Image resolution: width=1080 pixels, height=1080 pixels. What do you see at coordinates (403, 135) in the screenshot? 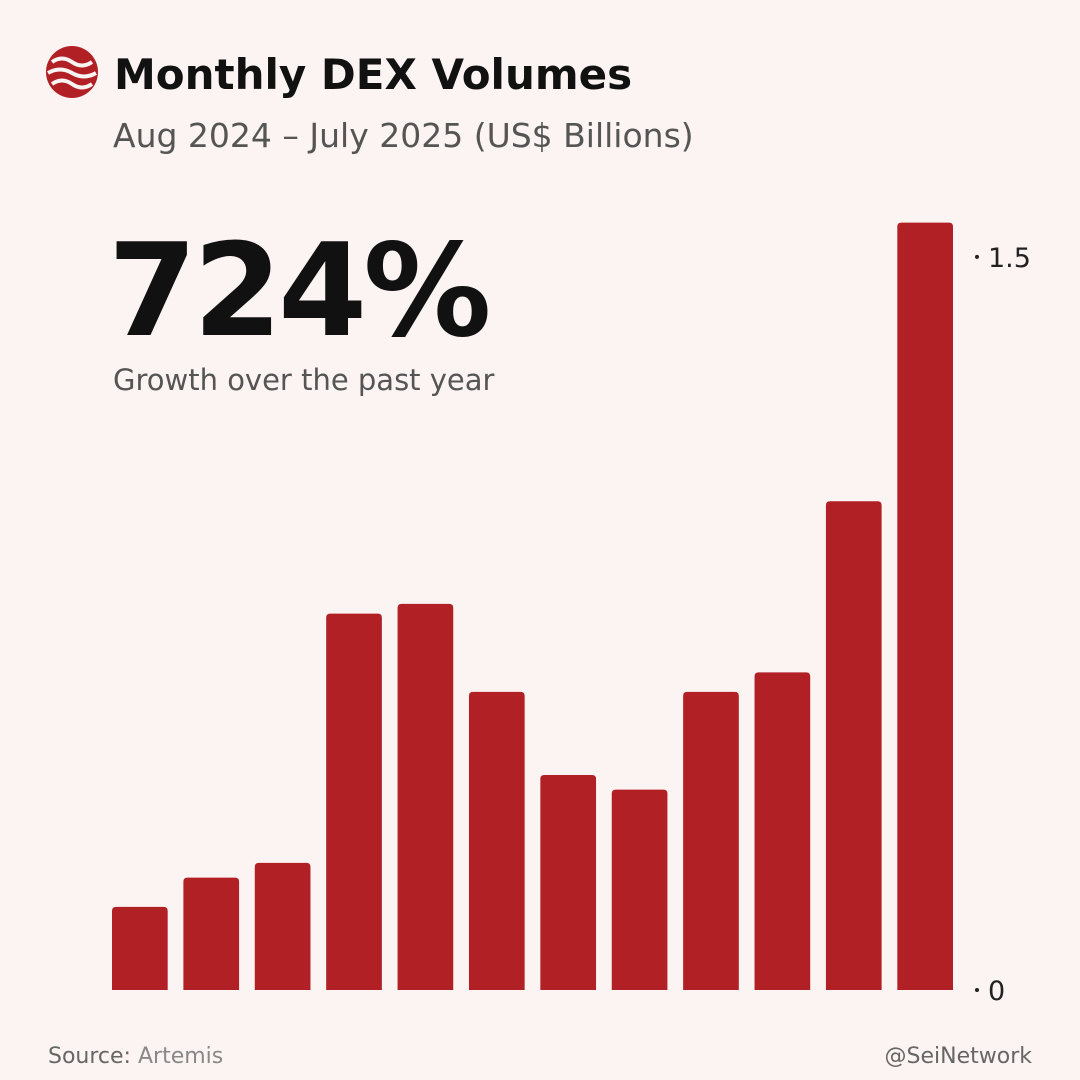
I see `chart-subtitle: Aug 2024 – July 2025 (US$ Billions)` at bounding box center [403, 135].